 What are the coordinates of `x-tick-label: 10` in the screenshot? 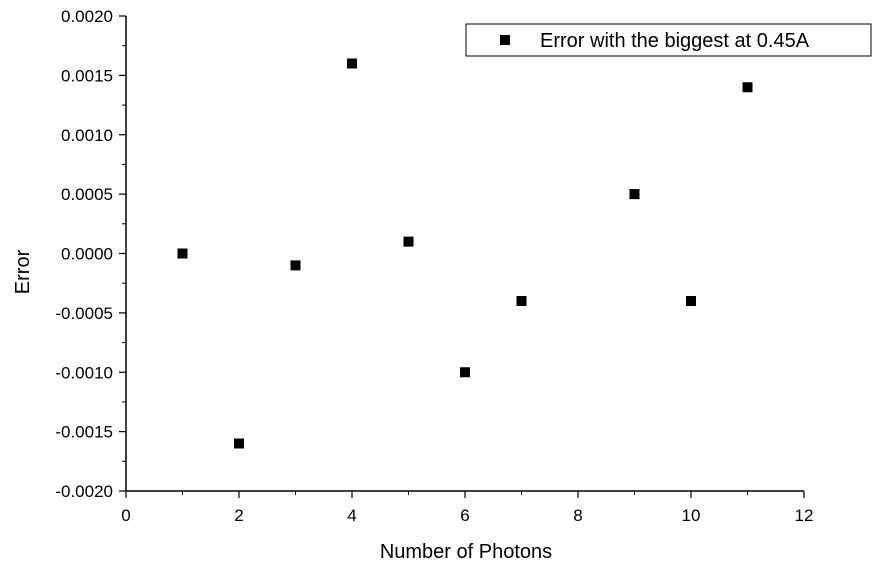 It's located at (691, 515).